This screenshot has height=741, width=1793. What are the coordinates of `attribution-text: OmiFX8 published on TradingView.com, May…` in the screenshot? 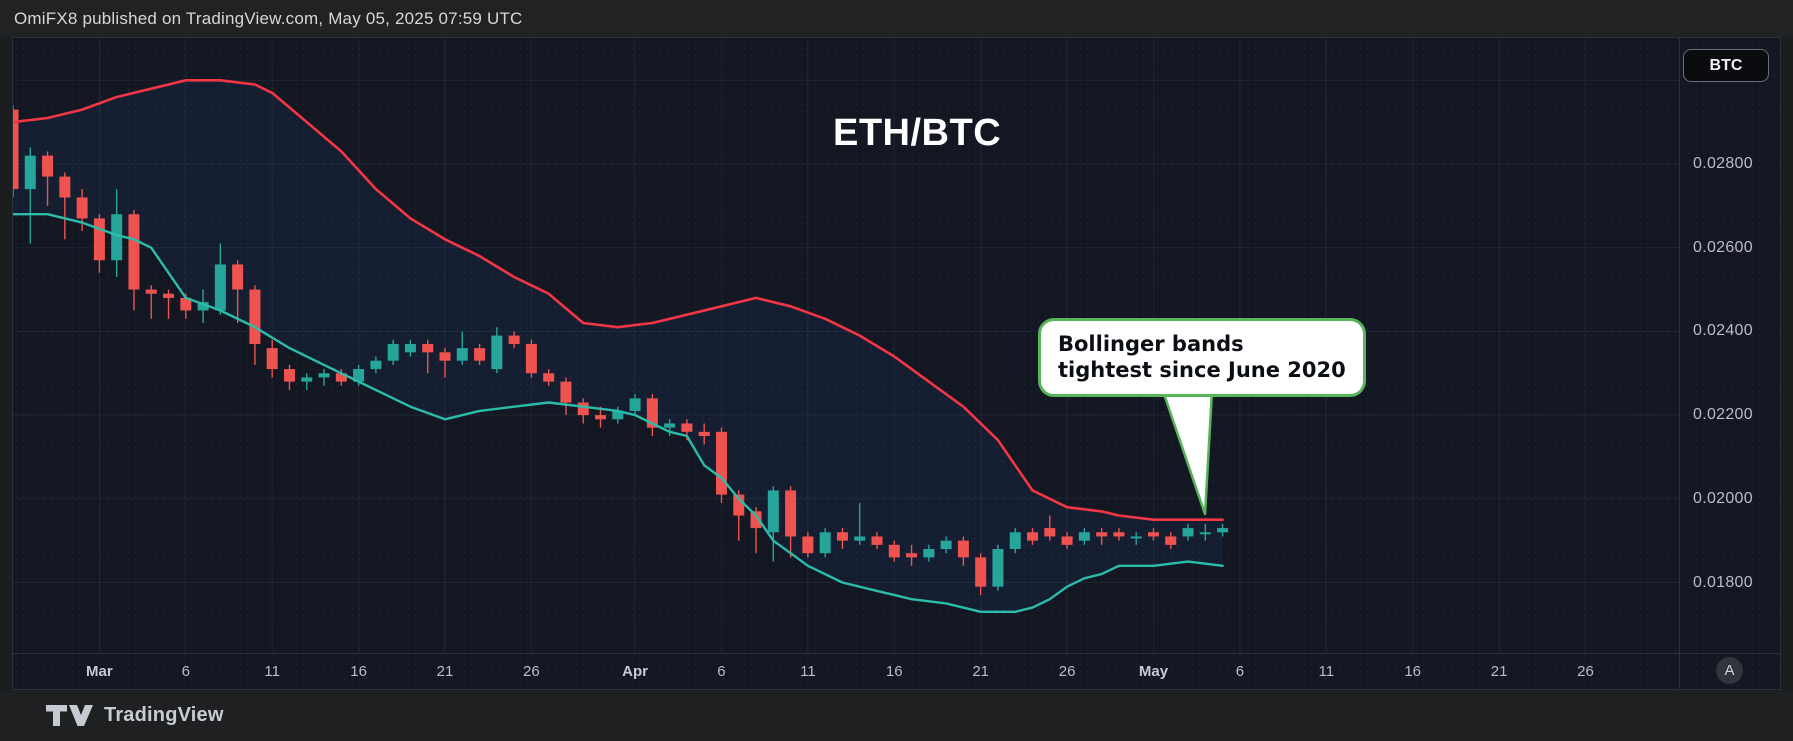 It's located at (268, 18).